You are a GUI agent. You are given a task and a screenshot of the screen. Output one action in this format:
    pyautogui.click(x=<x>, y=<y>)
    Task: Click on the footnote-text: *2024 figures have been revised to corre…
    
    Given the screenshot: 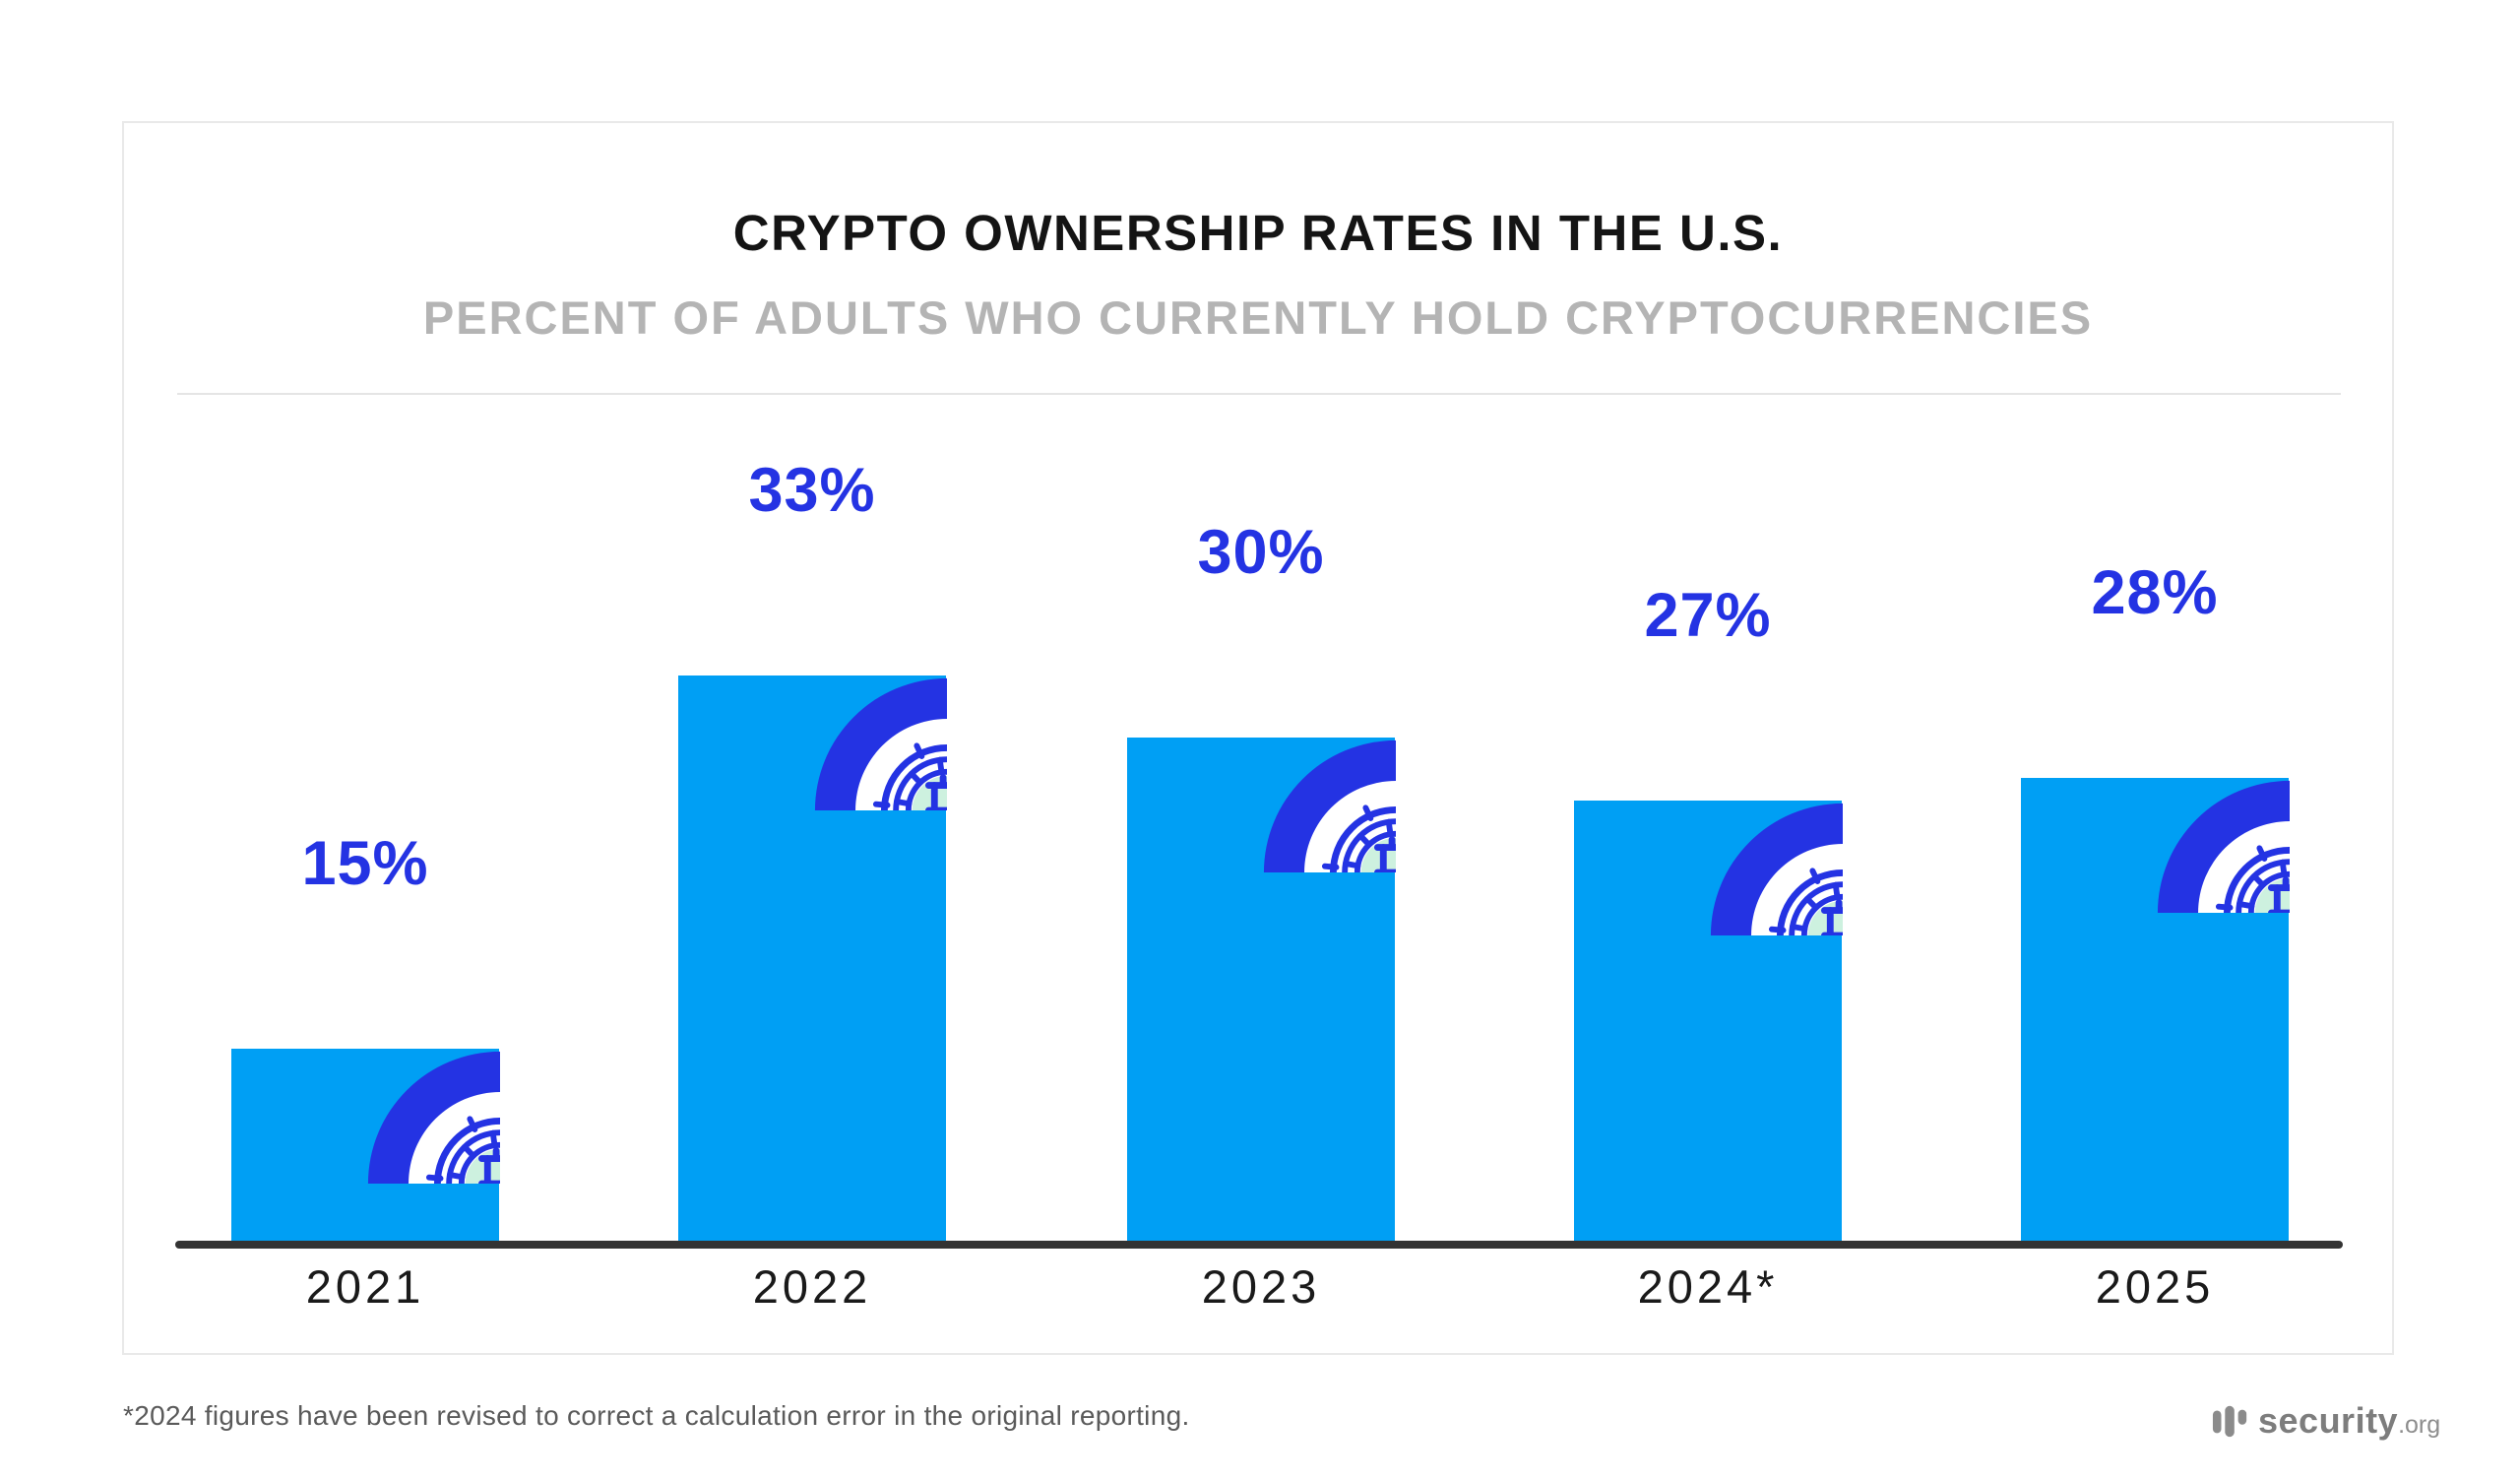 What is the action you would take?
    pyautogui.click(x=656, y=1415)
    